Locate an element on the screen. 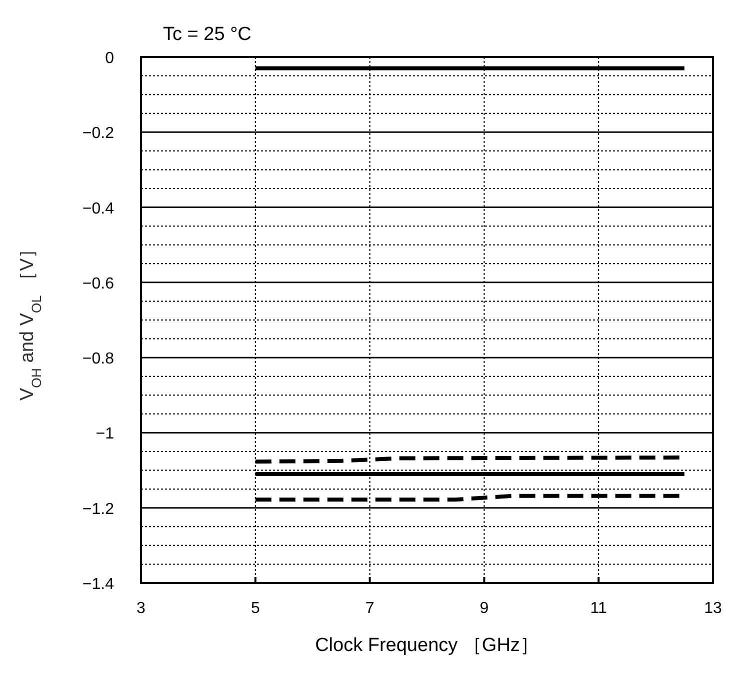 The width and height of the screenshot is (740, 677). x-axis-title: Clock Frequency ［GHz］ is located at coordinates (427, 645).